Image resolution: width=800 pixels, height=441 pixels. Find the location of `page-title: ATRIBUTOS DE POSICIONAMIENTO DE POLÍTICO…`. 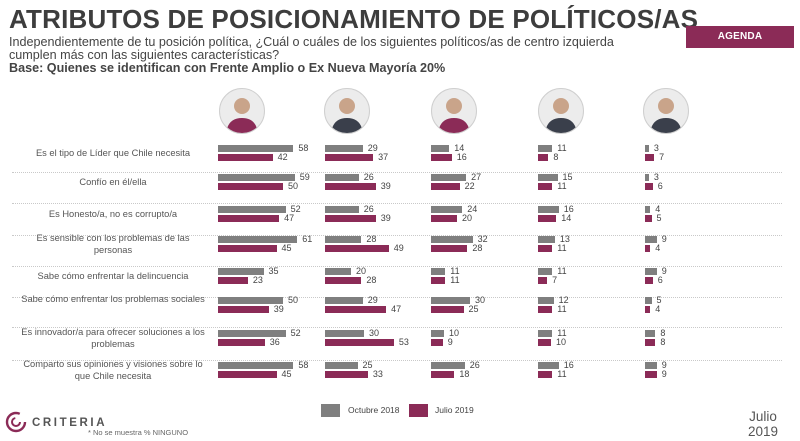

page-title: ATRIBUTOS DE POSICIONAMIENTO DE POLÍTICO… is located at coordinates (354, 19).